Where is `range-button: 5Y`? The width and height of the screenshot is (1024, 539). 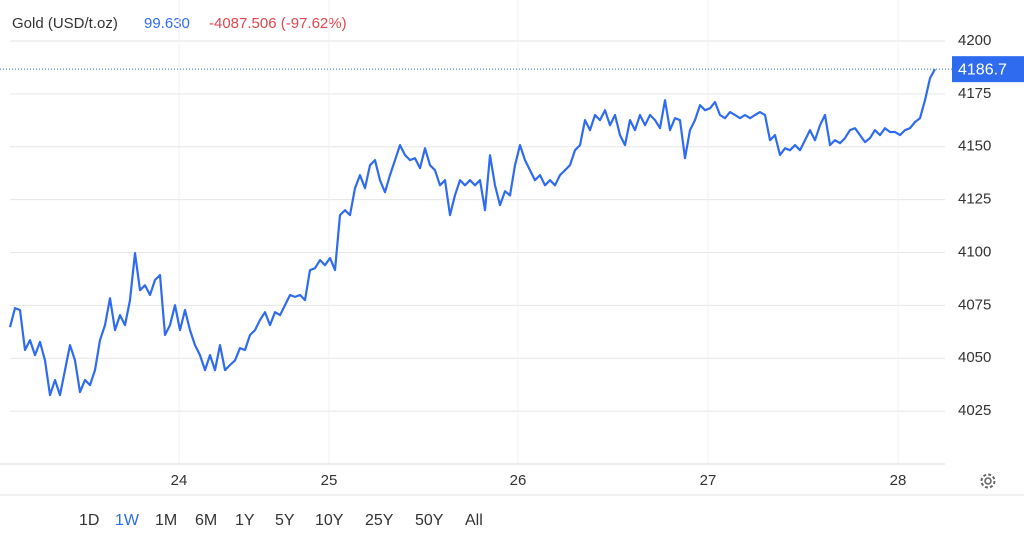 range-button: 5Y is located at coordinates (285, 520).